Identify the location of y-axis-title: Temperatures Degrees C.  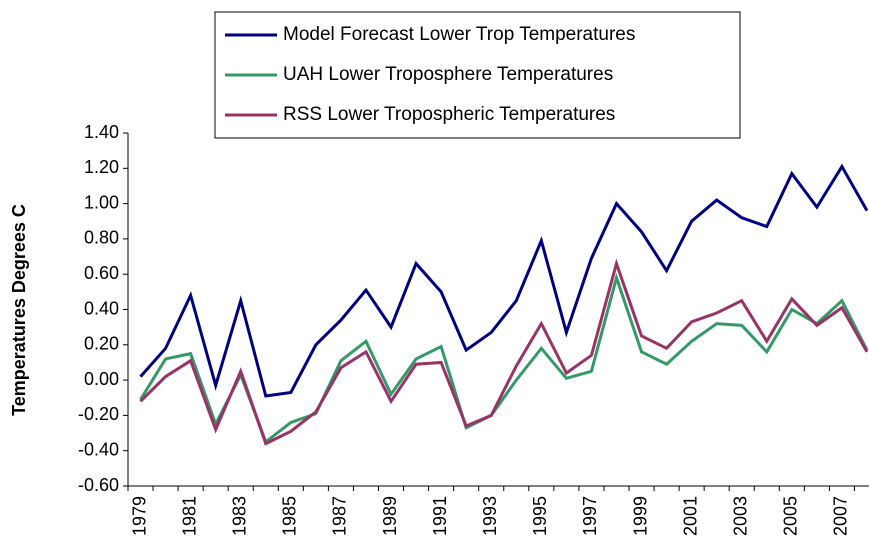
(19, 310).